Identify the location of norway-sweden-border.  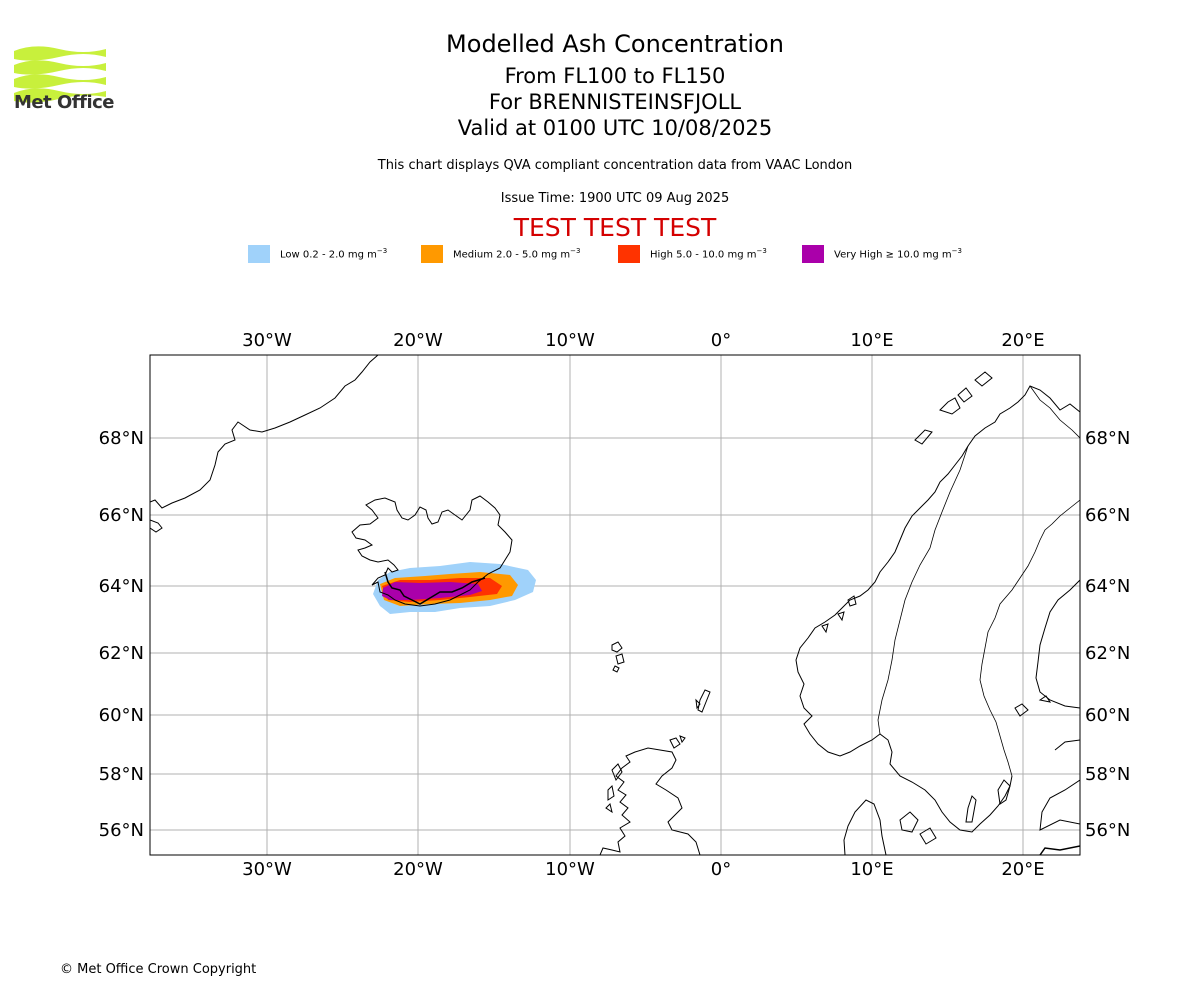
(923, 590).